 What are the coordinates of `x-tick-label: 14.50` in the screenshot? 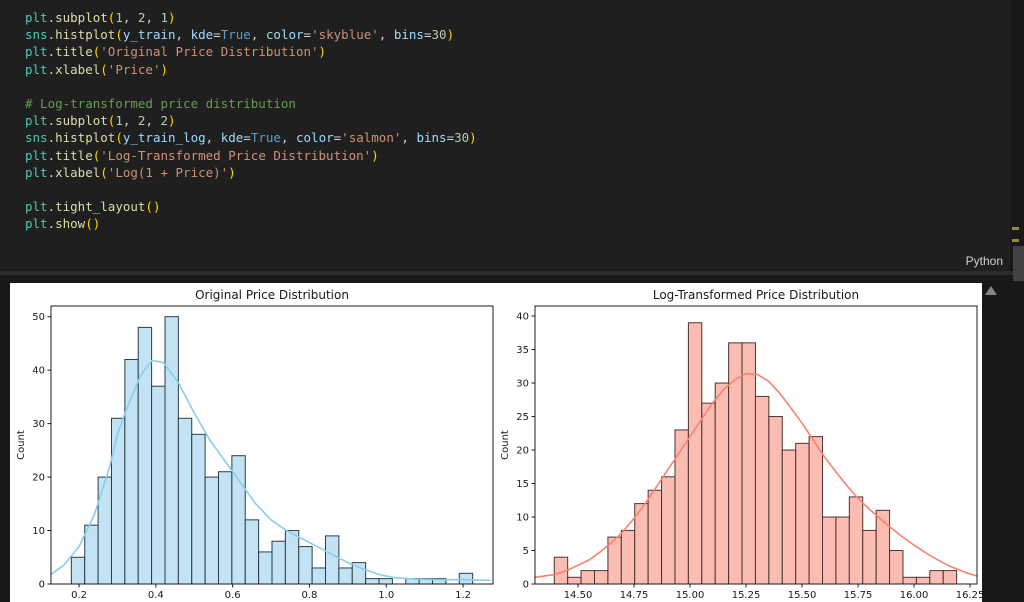 It's located at (578, 595).